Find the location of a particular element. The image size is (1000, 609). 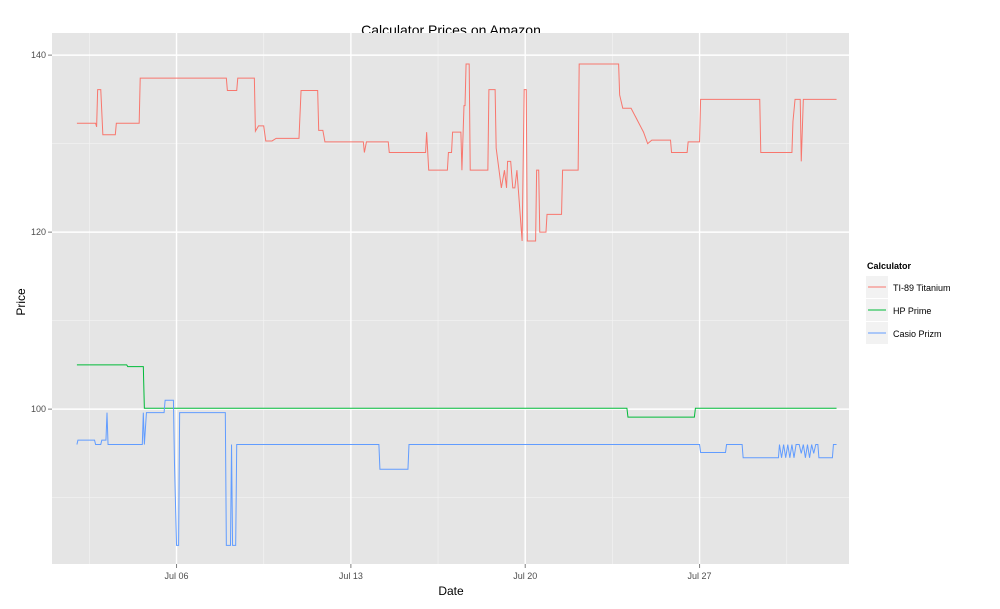

x-tick-label: Jul 20 is located at coordinates (525, 576).